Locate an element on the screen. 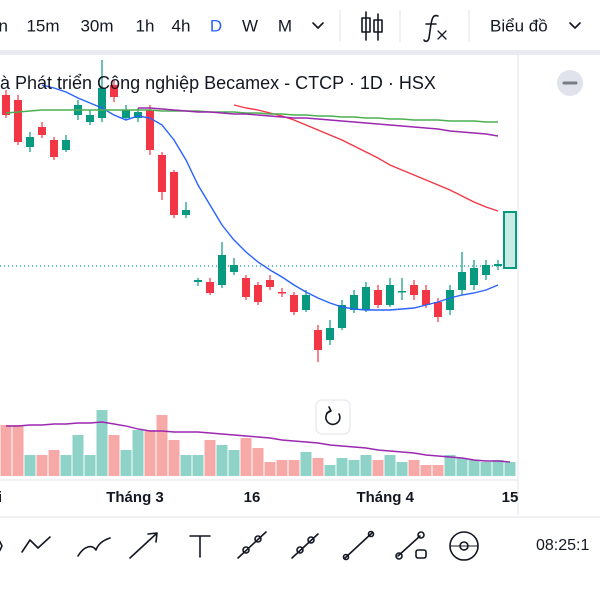  x-tick-label: 16 is located at coordinates (252, 497).